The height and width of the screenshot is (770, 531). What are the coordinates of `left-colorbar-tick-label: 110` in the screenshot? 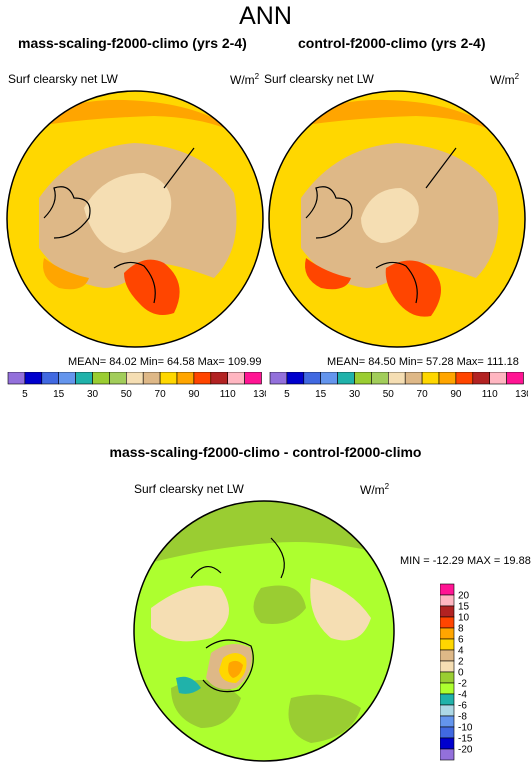 It's located at (228, 394).